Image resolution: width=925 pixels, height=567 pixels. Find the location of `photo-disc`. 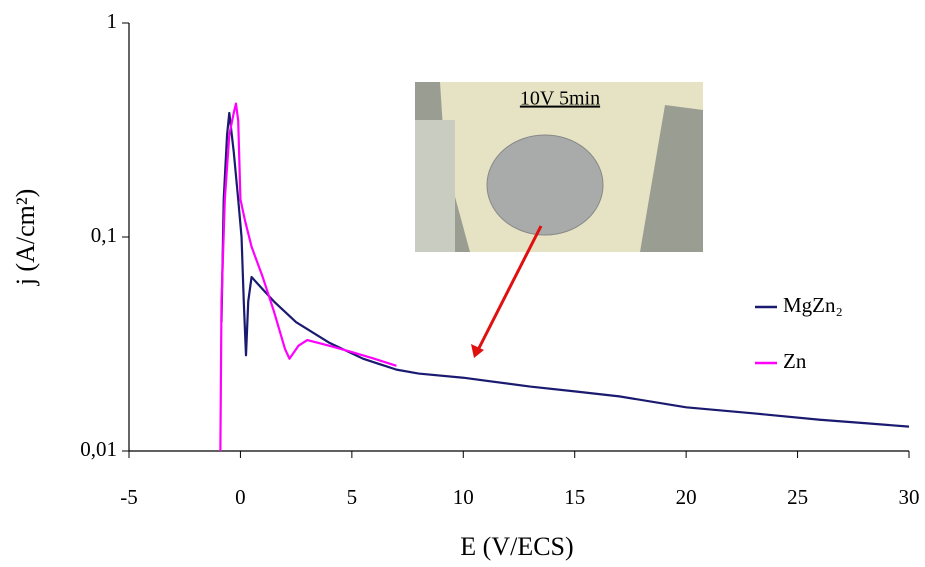

photo-disc is located at coordinates (545, 185).